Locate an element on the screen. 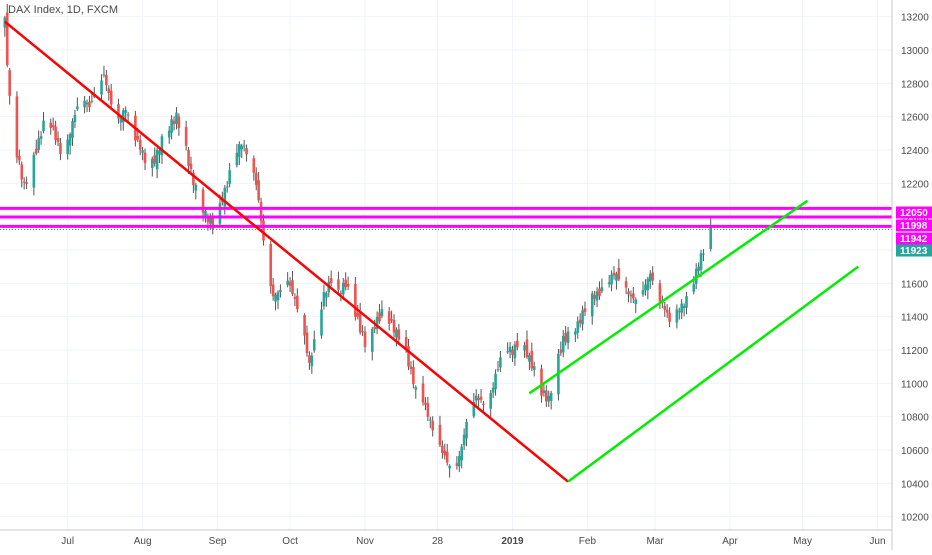  y-tick-label: 11200 is located at coordinates (915, 351).